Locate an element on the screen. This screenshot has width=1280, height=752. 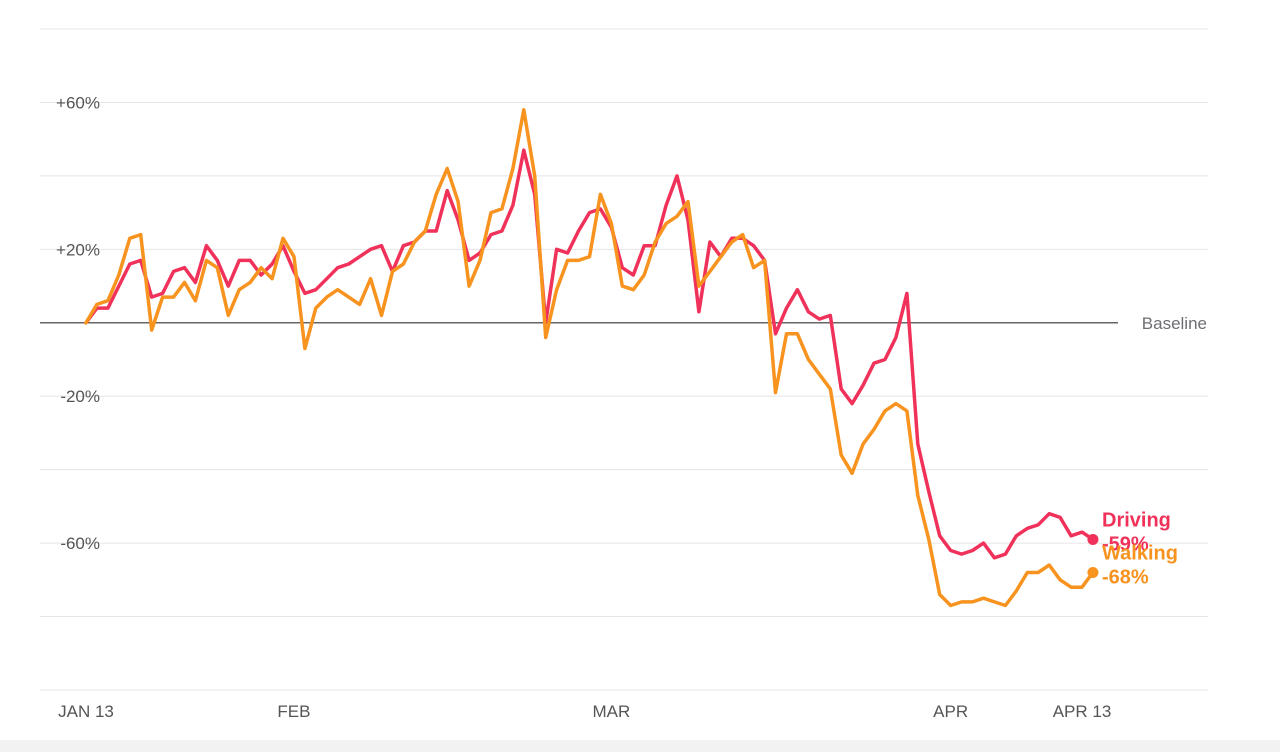
y-tick-label: +60% is located at coordinates (78, 102).